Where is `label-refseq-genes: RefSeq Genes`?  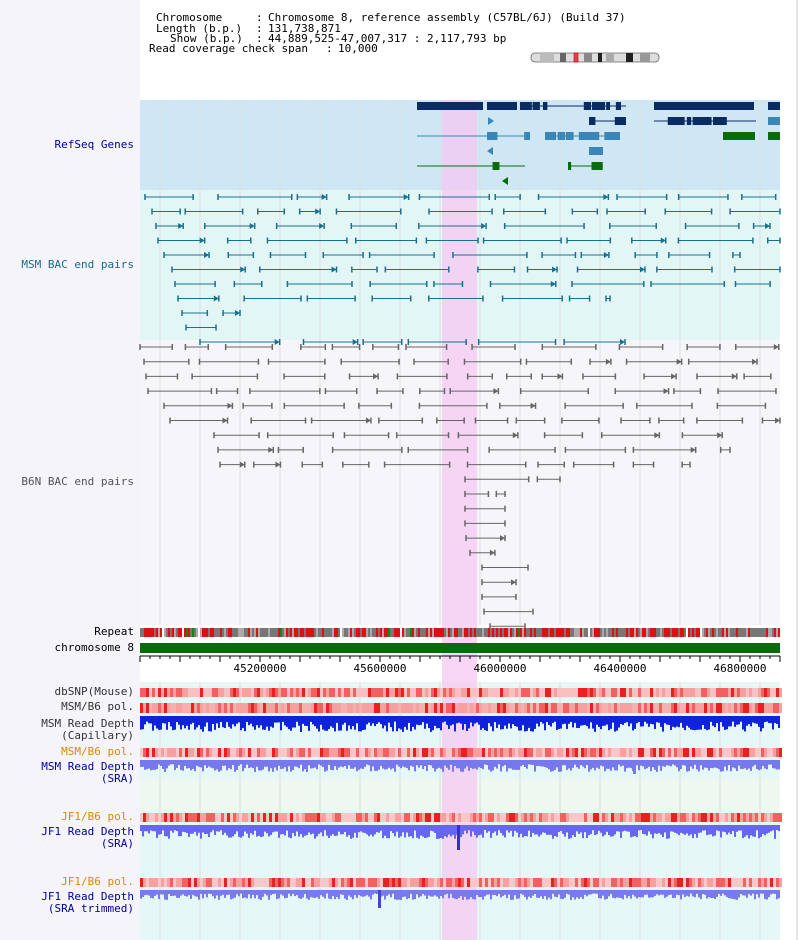 label-refseq-genes: RefSeq Genes is located at coordinates (94, 144).